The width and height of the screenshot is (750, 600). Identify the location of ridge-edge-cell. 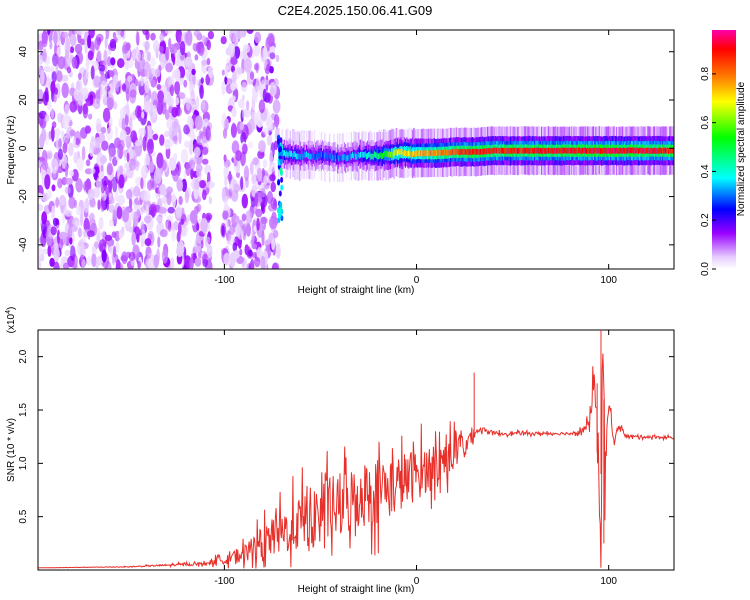
(280, 193).